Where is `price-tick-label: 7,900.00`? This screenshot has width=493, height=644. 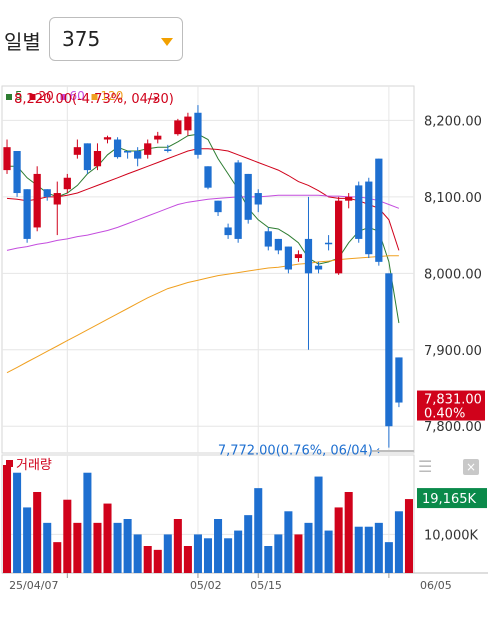 price-tick-label: 7,900.00 is located at coordinates (453, 351).